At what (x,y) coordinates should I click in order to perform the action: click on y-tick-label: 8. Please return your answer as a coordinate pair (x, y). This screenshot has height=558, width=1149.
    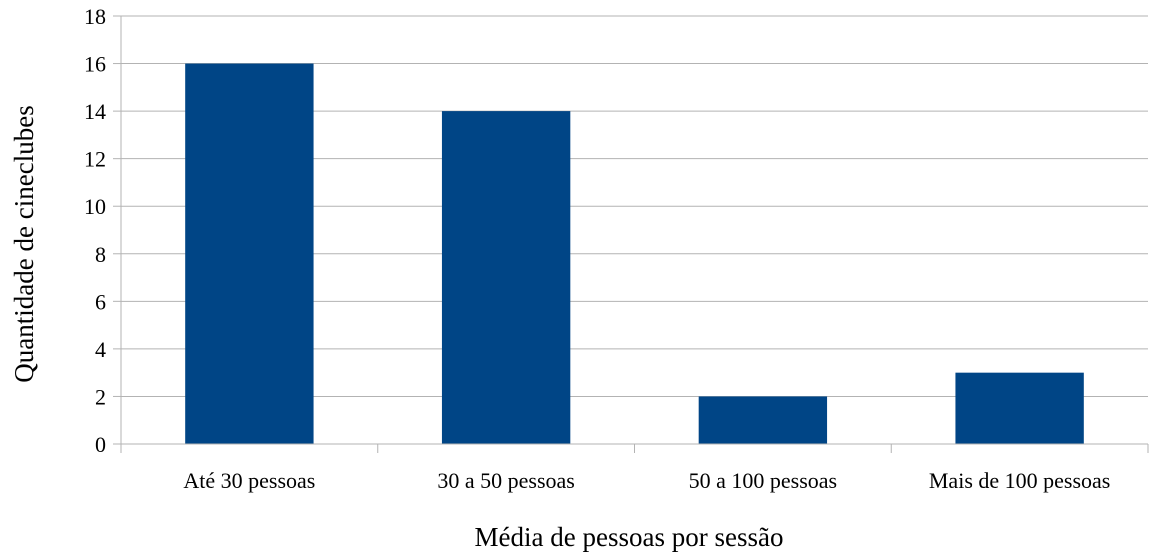
    Looking at the image, I should click on (100, 254).